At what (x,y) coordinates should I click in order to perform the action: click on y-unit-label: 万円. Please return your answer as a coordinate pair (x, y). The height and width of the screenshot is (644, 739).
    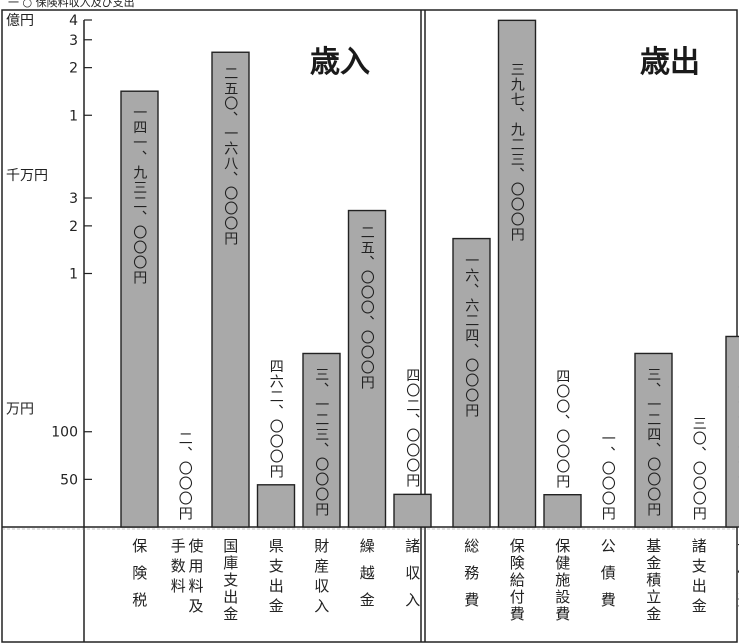
    Looking at the image, I should click on (20, 410).